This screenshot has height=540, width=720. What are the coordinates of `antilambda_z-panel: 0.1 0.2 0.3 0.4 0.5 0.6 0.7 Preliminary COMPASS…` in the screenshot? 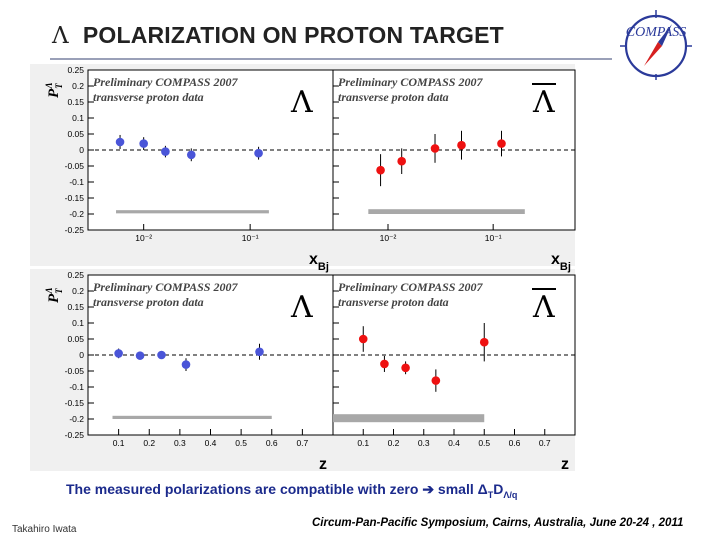 It's located at (454, 373).